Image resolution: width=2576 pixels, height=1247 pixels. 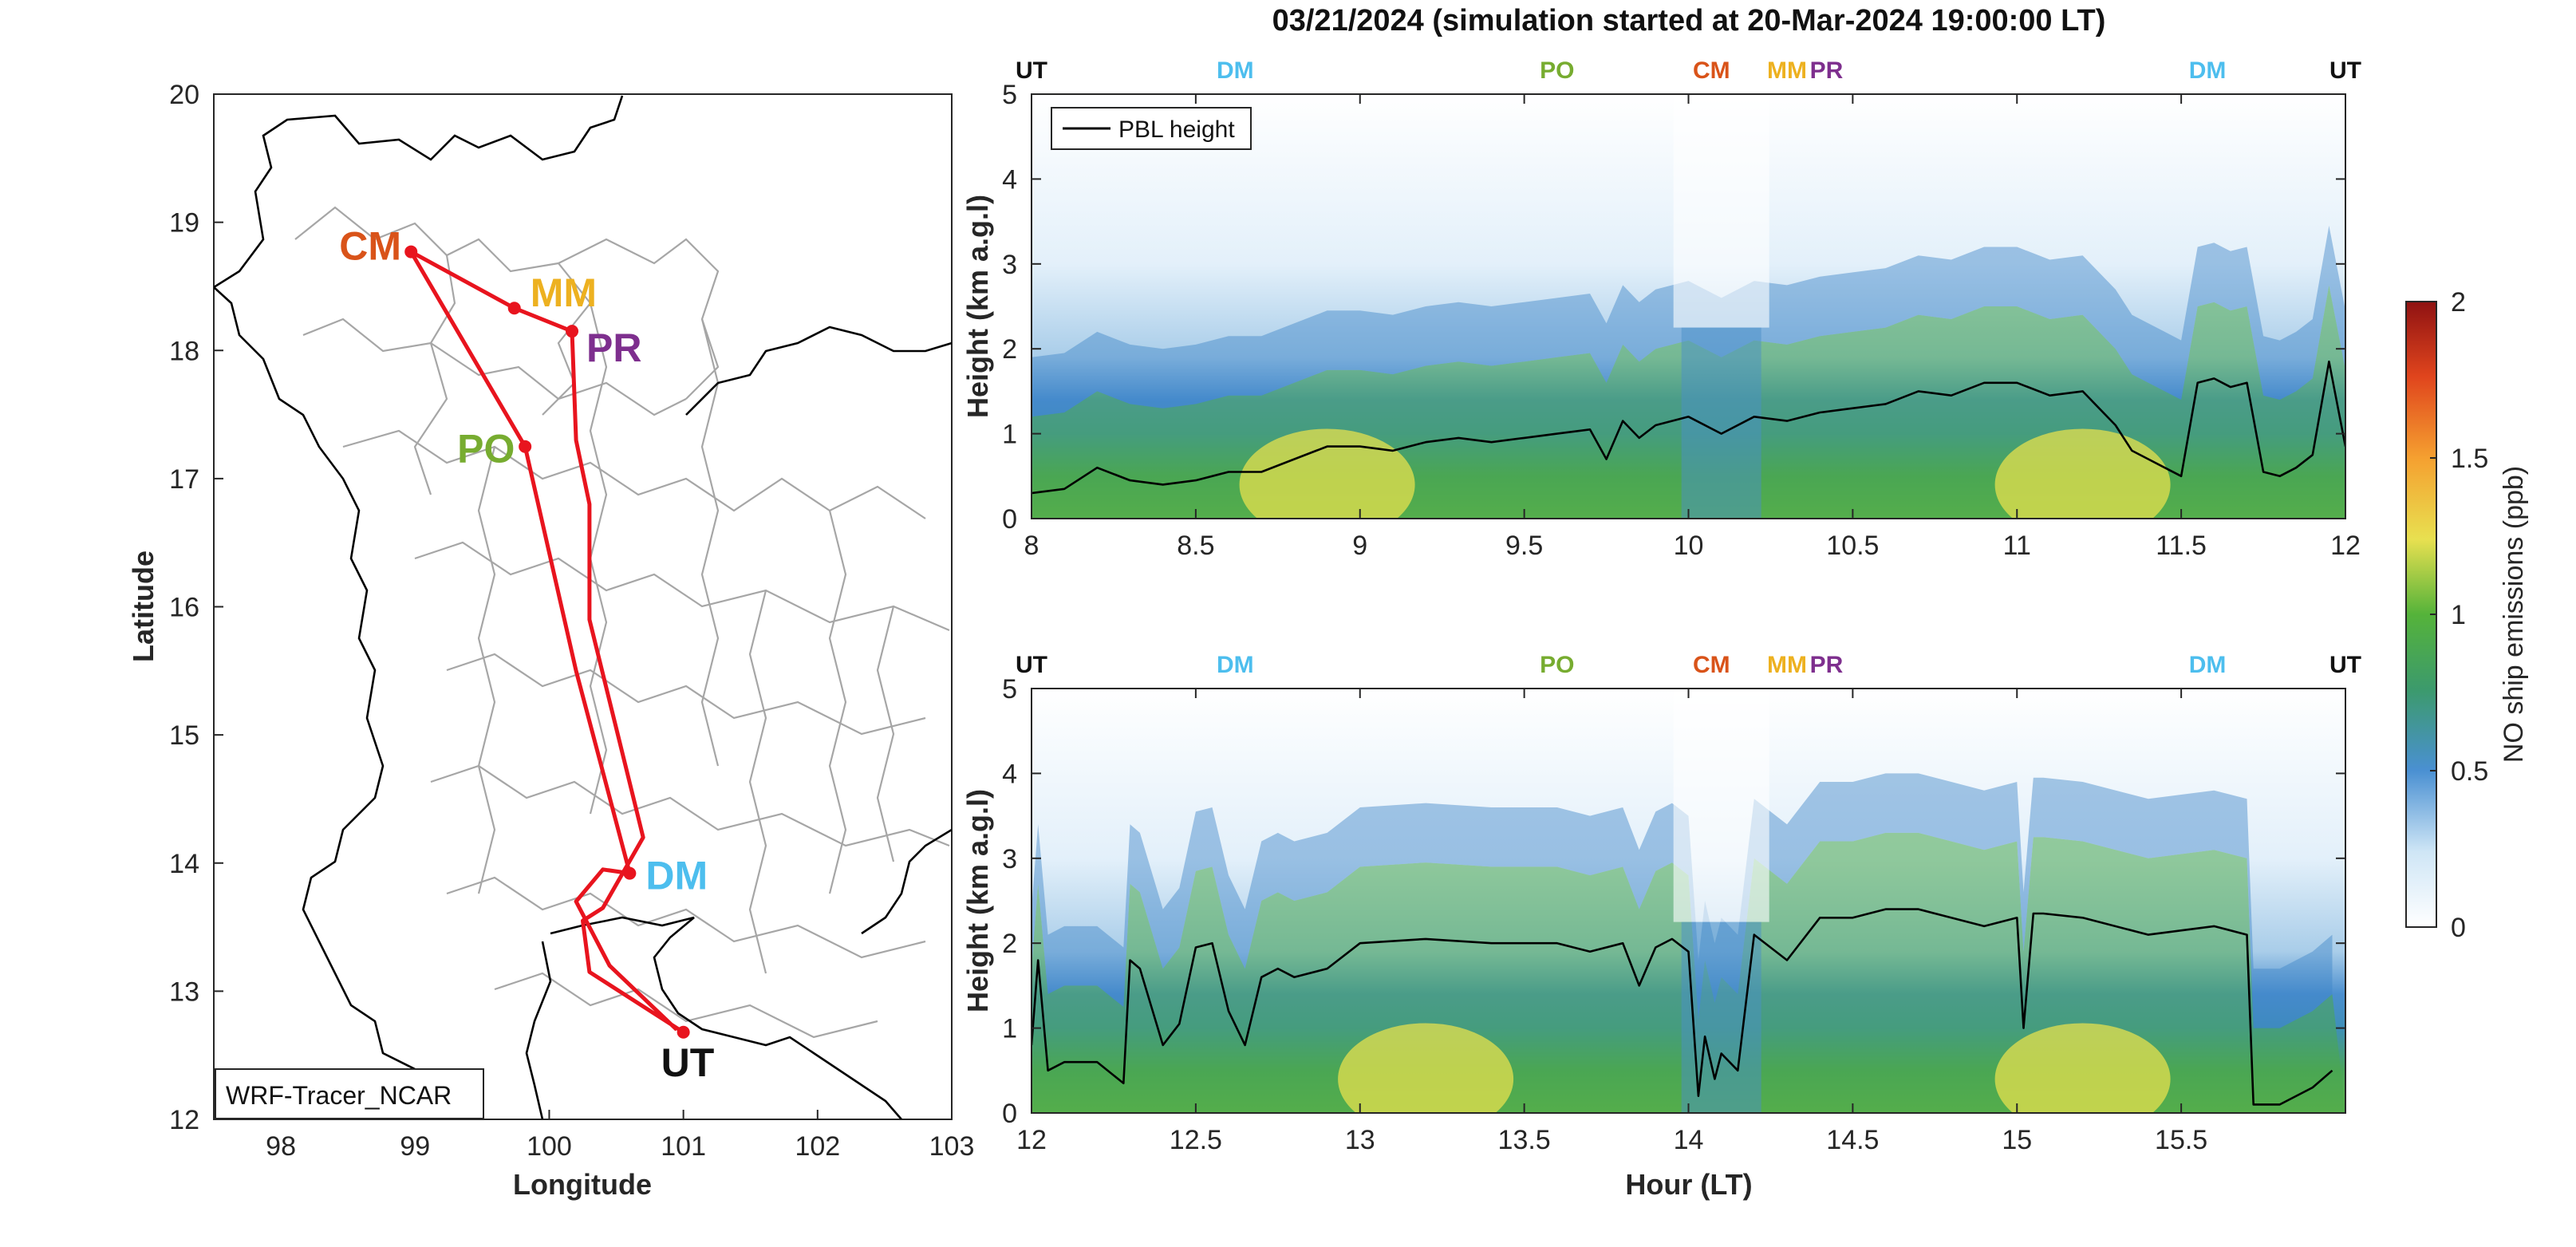 What do you see at coordinates (684, 1032) in the screenshot?
I see `station-marker-ut` at bounding box center [684, 1032].